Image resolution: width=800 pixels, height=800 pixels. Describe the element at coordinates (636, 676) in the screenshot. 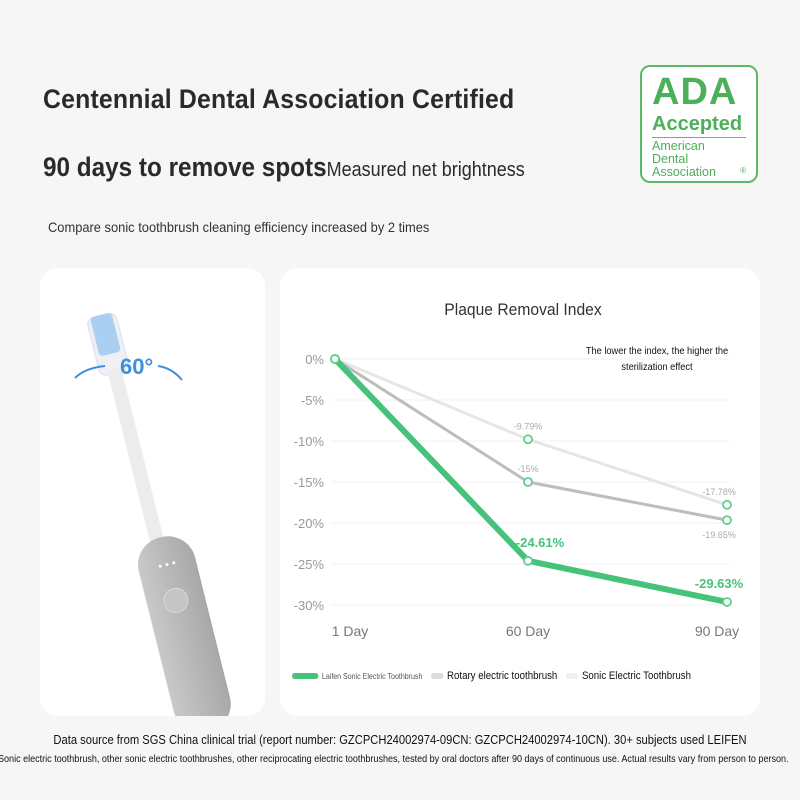

I see `legend-label: Sonic Electric Toothbrush` at that location.